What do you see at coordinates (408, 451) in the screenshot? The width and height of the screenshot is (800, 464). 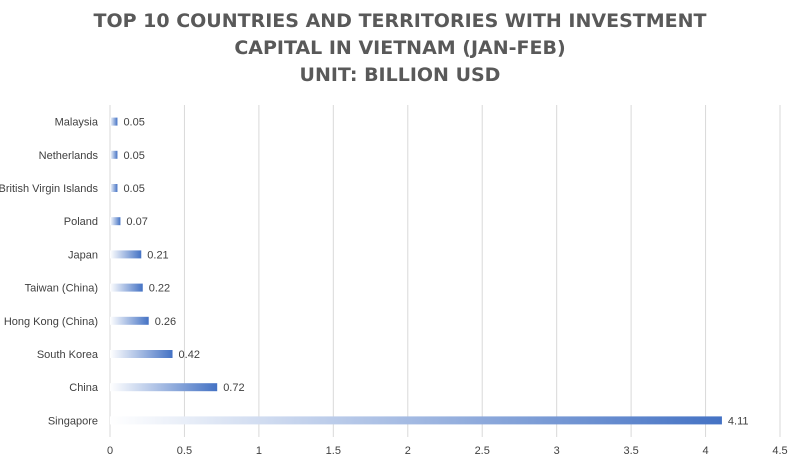 I see `x-tick-label: 2` at bounding box center [408, 451].